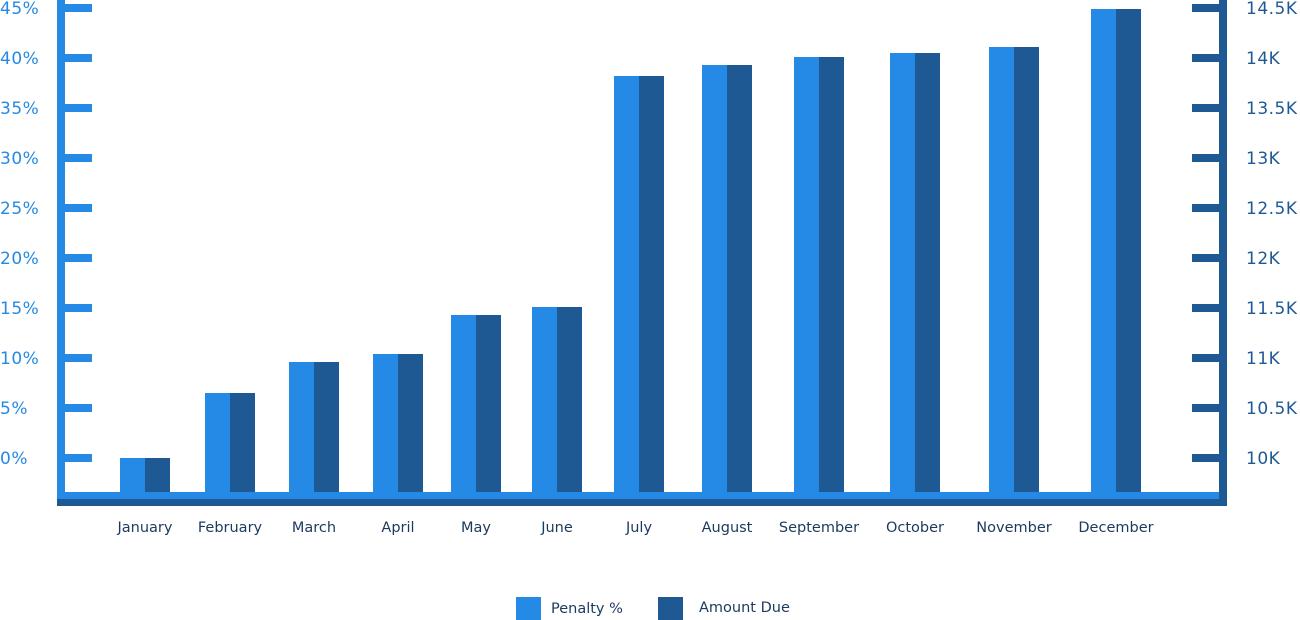 The height and width of the screenshot is (620, 1300). I want to click on left-axis-line, so click(61, 250).